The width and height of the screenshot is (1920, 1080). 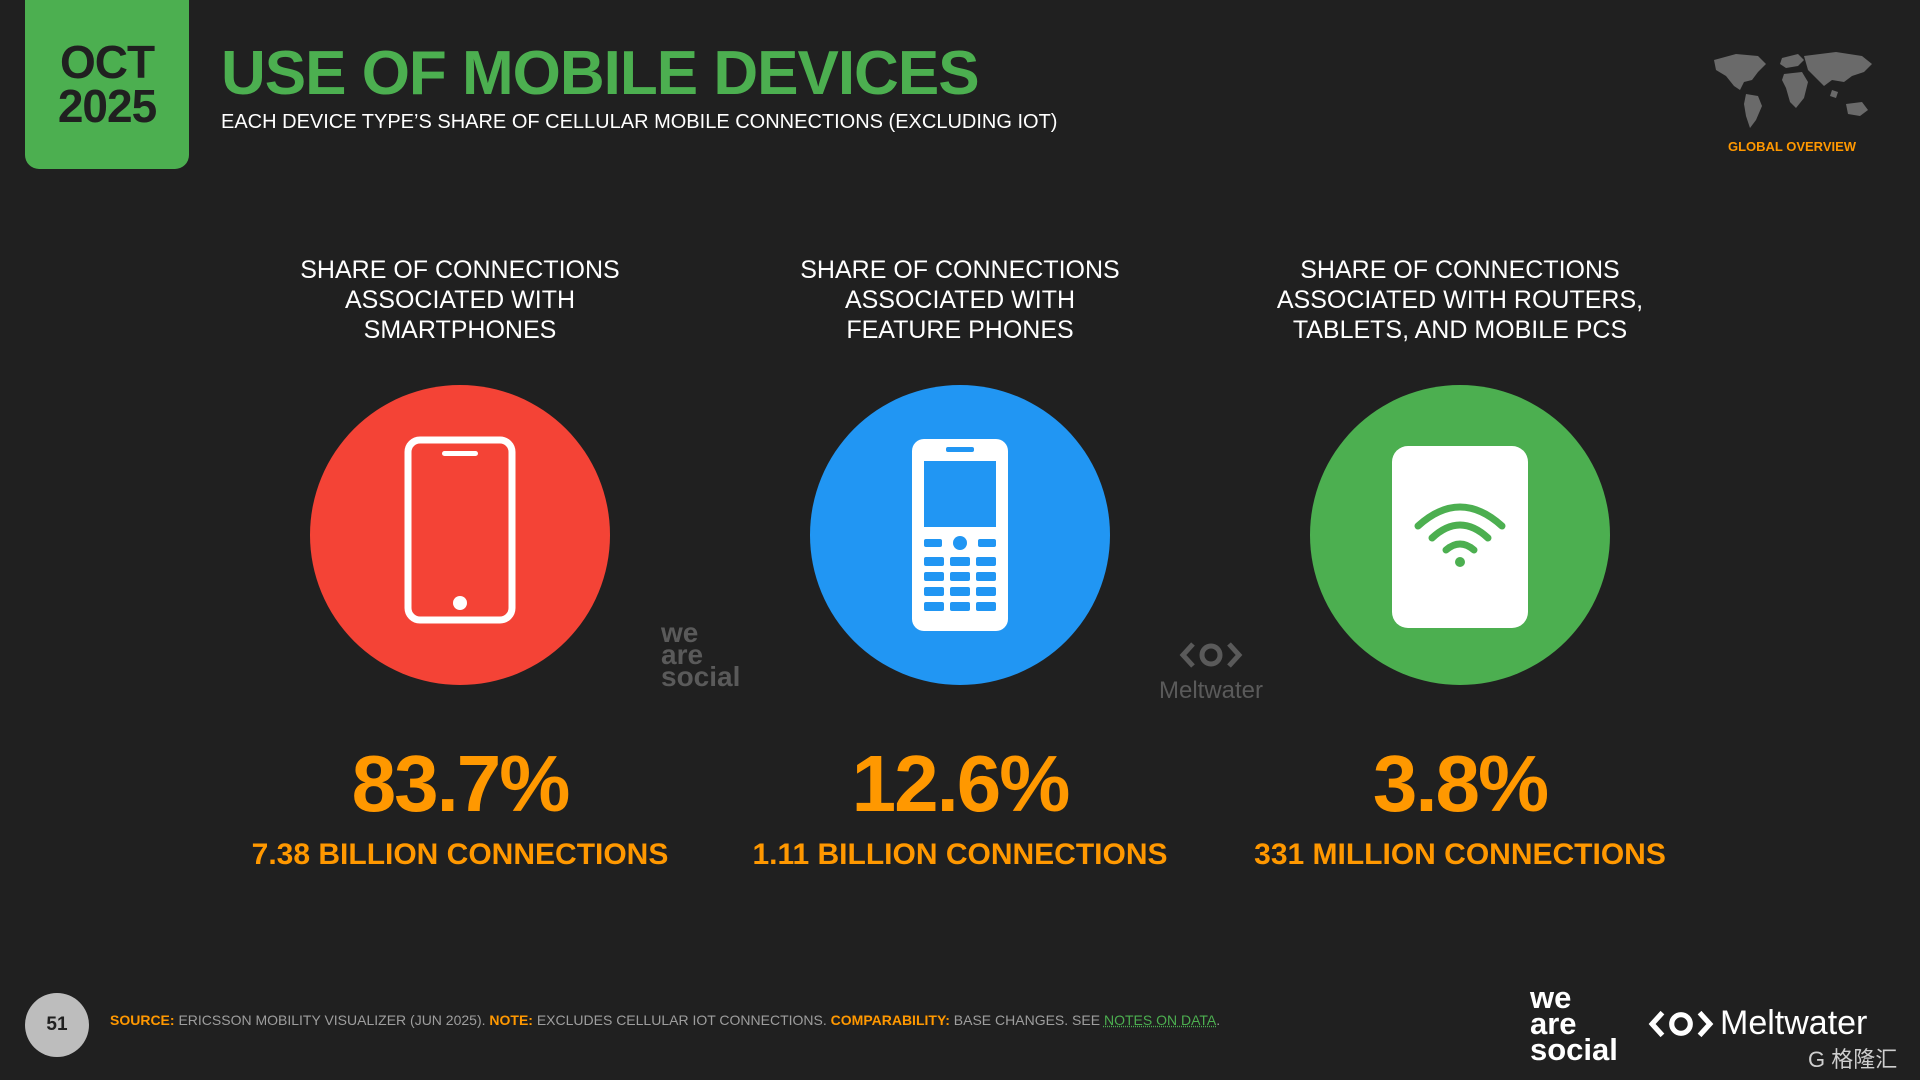 I want to click on meltwater-watermark-text: Meltwater, so click(x=1211, y=691).